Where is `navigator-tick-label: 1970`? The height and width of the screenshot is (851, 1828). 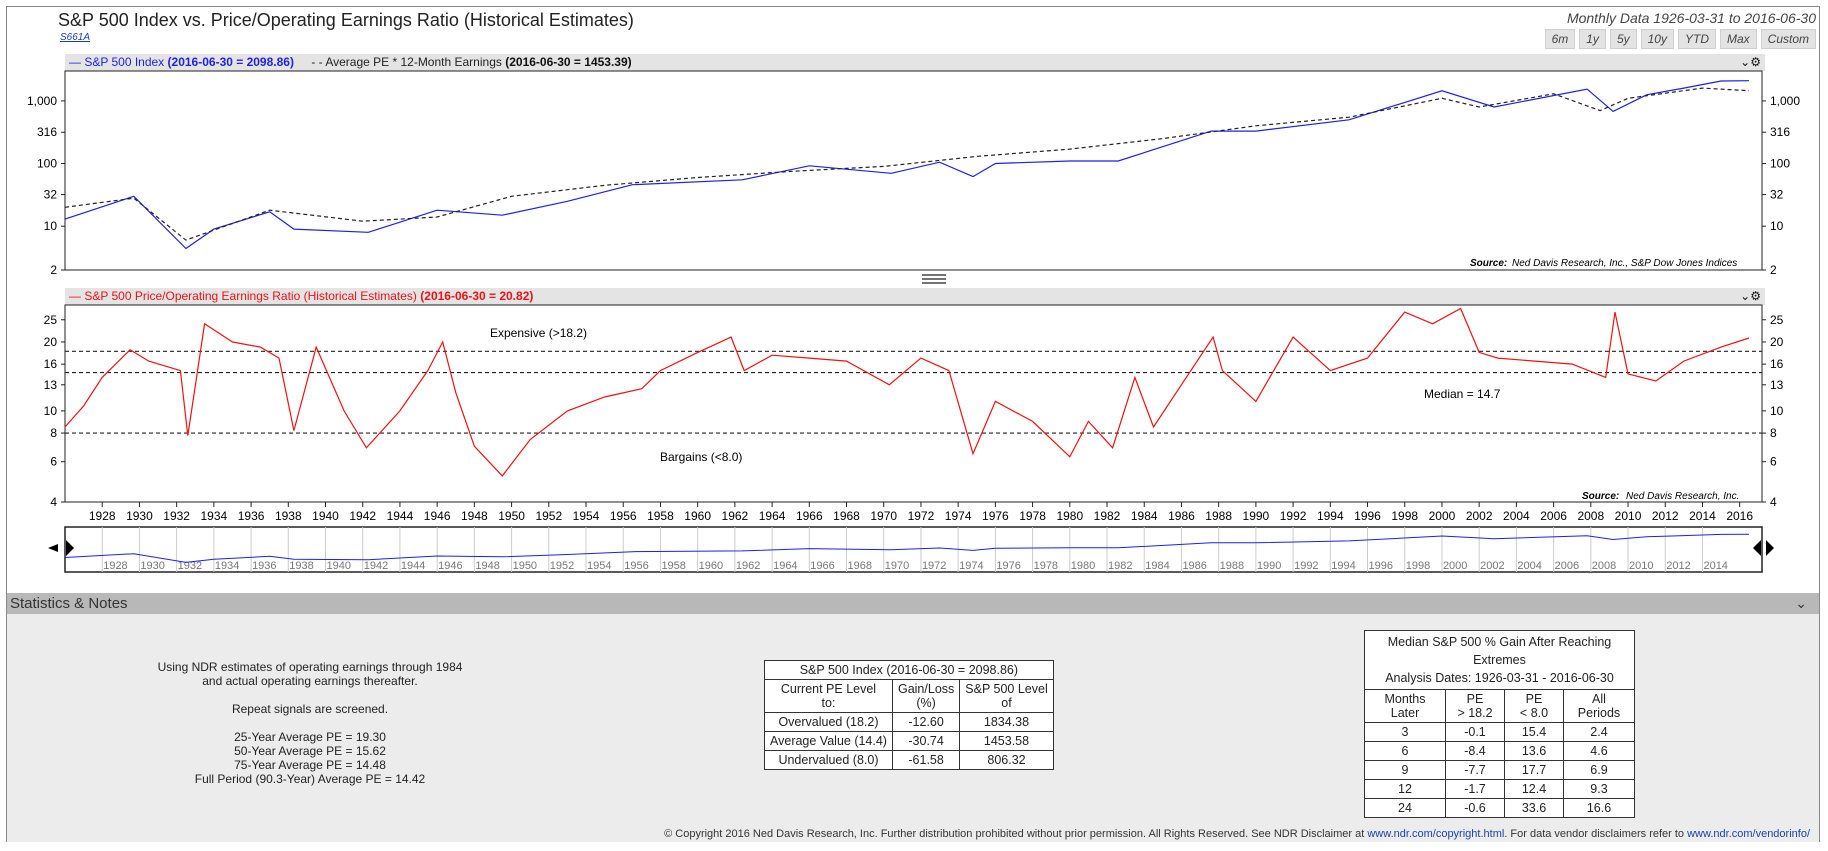
navigator-tick-label: 1970 is located at coordinates (897, 566).